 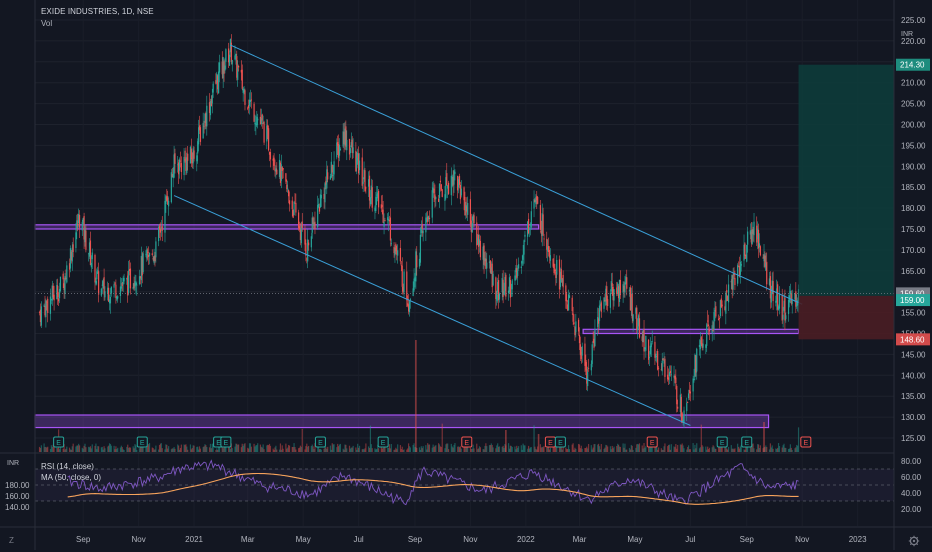 What do you see at coordinates (914, 540) in the screenshot?
I see `settings-gear-icon` at bounding box center [914, 540].